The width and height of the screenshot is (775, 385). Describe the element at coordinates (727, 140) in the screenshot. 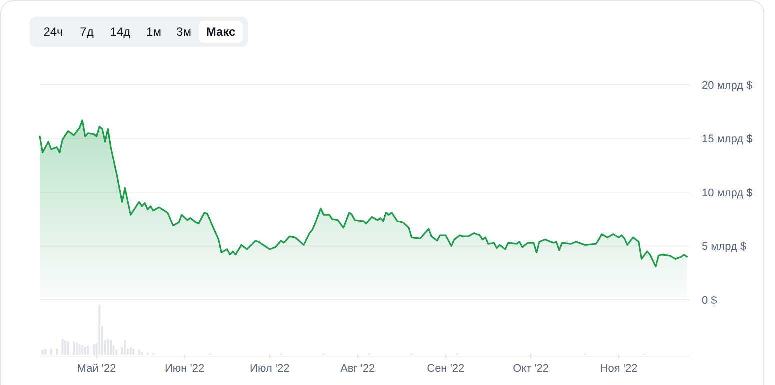

I see `y-tick-label: 15 млрд $` at that location.